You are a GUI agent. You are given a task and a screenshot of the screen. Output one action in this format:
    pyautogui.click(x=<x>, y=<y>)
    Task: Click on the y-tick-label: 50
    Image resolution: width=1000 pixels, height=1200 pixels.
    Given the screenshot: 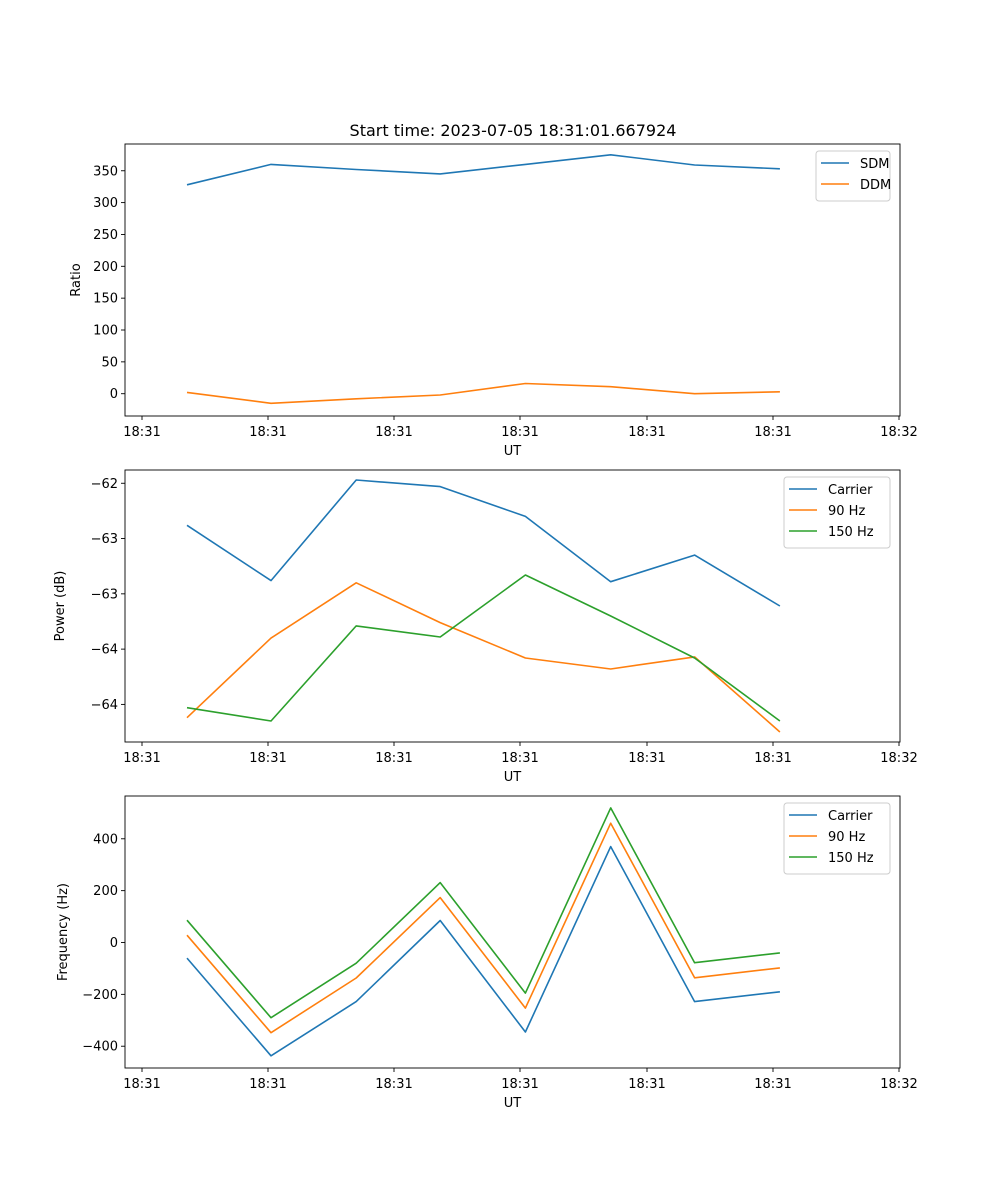 What is the action you would take?
    pyautogui.click(x=109, y=362)
    